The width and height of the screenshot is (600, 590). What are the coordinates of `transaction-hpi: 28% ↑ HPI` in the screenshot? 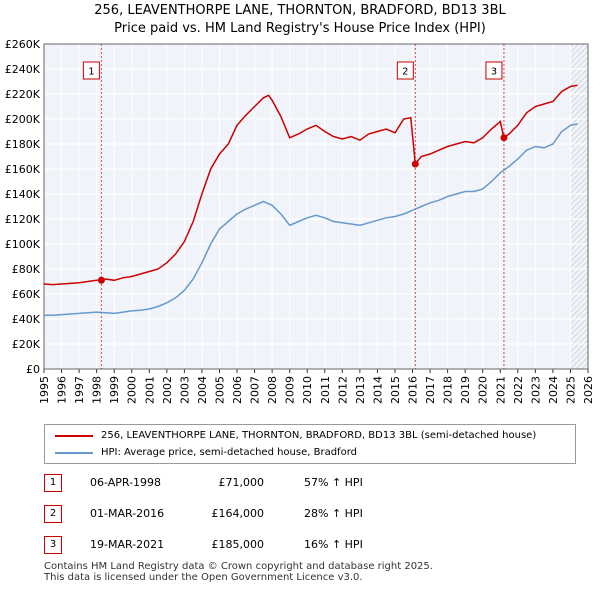 It's located at (333, 513).